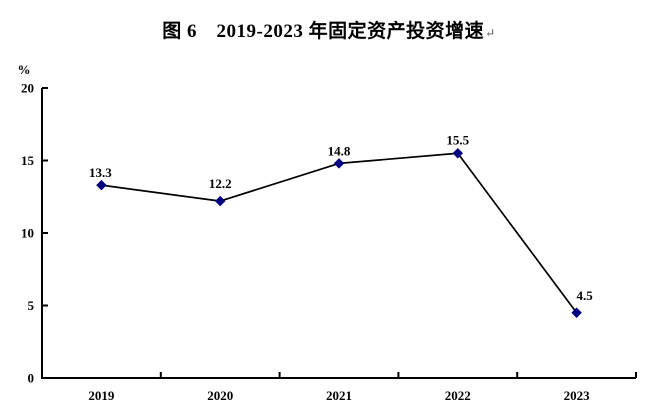 This screenshot has height=410, width=658. What do you see at coordinates (27, 88) in the screenshot?
I see `y-axis-tick-label: 20` at bounding box center [27, 88].